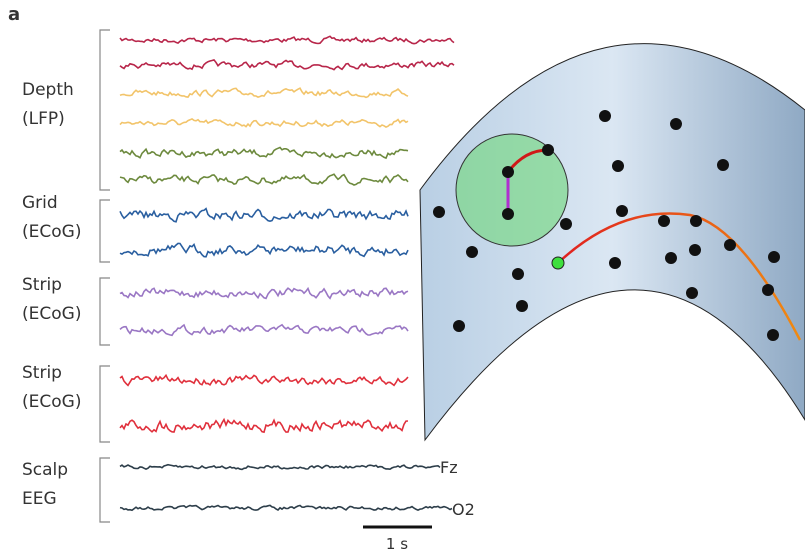 This screenshot has height=555, width=805. Describe the element at coordinates (39, 499) in the screenshot. I see `group-label: EEG` at that location.